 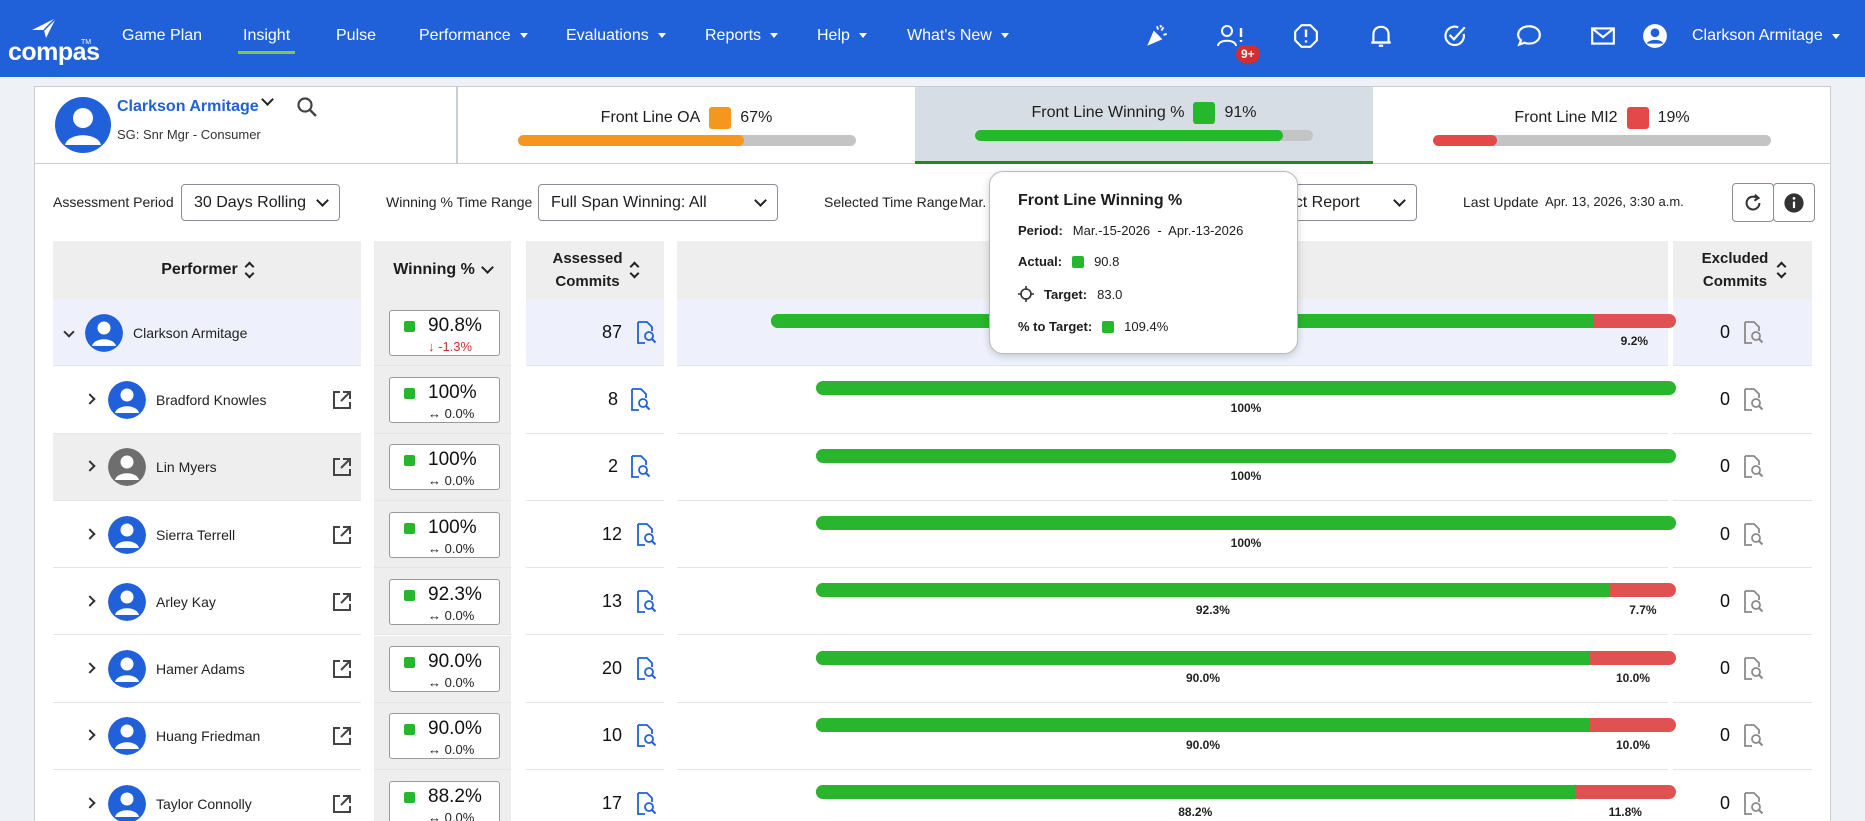 I want to click on performer-header-label: Performer, so click(x=199, y=269).